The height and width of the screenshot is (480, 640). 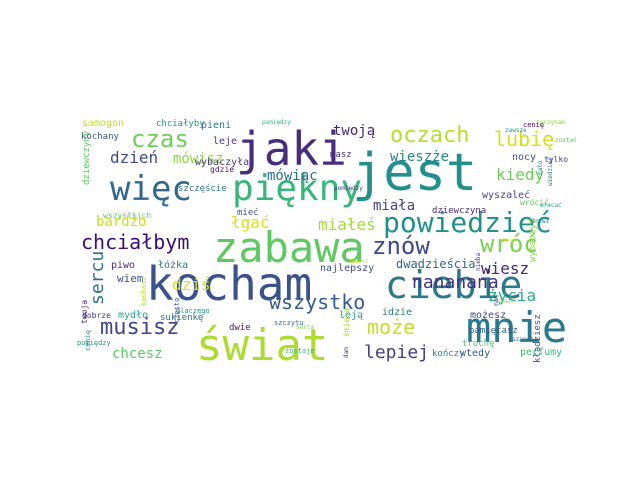 I want to click on word-90: zaczynam, so click(x=550, y=122).